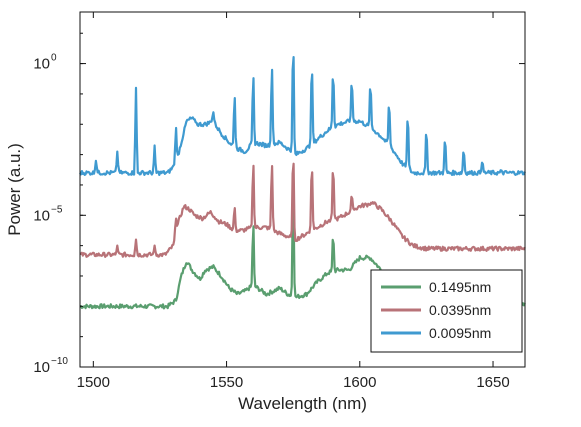 This screenshot has width=581, height=427. Describe the element at coordinates (14, 189) in the screenshot. I see `y-axis-label: Power (a.u.)` at that location.